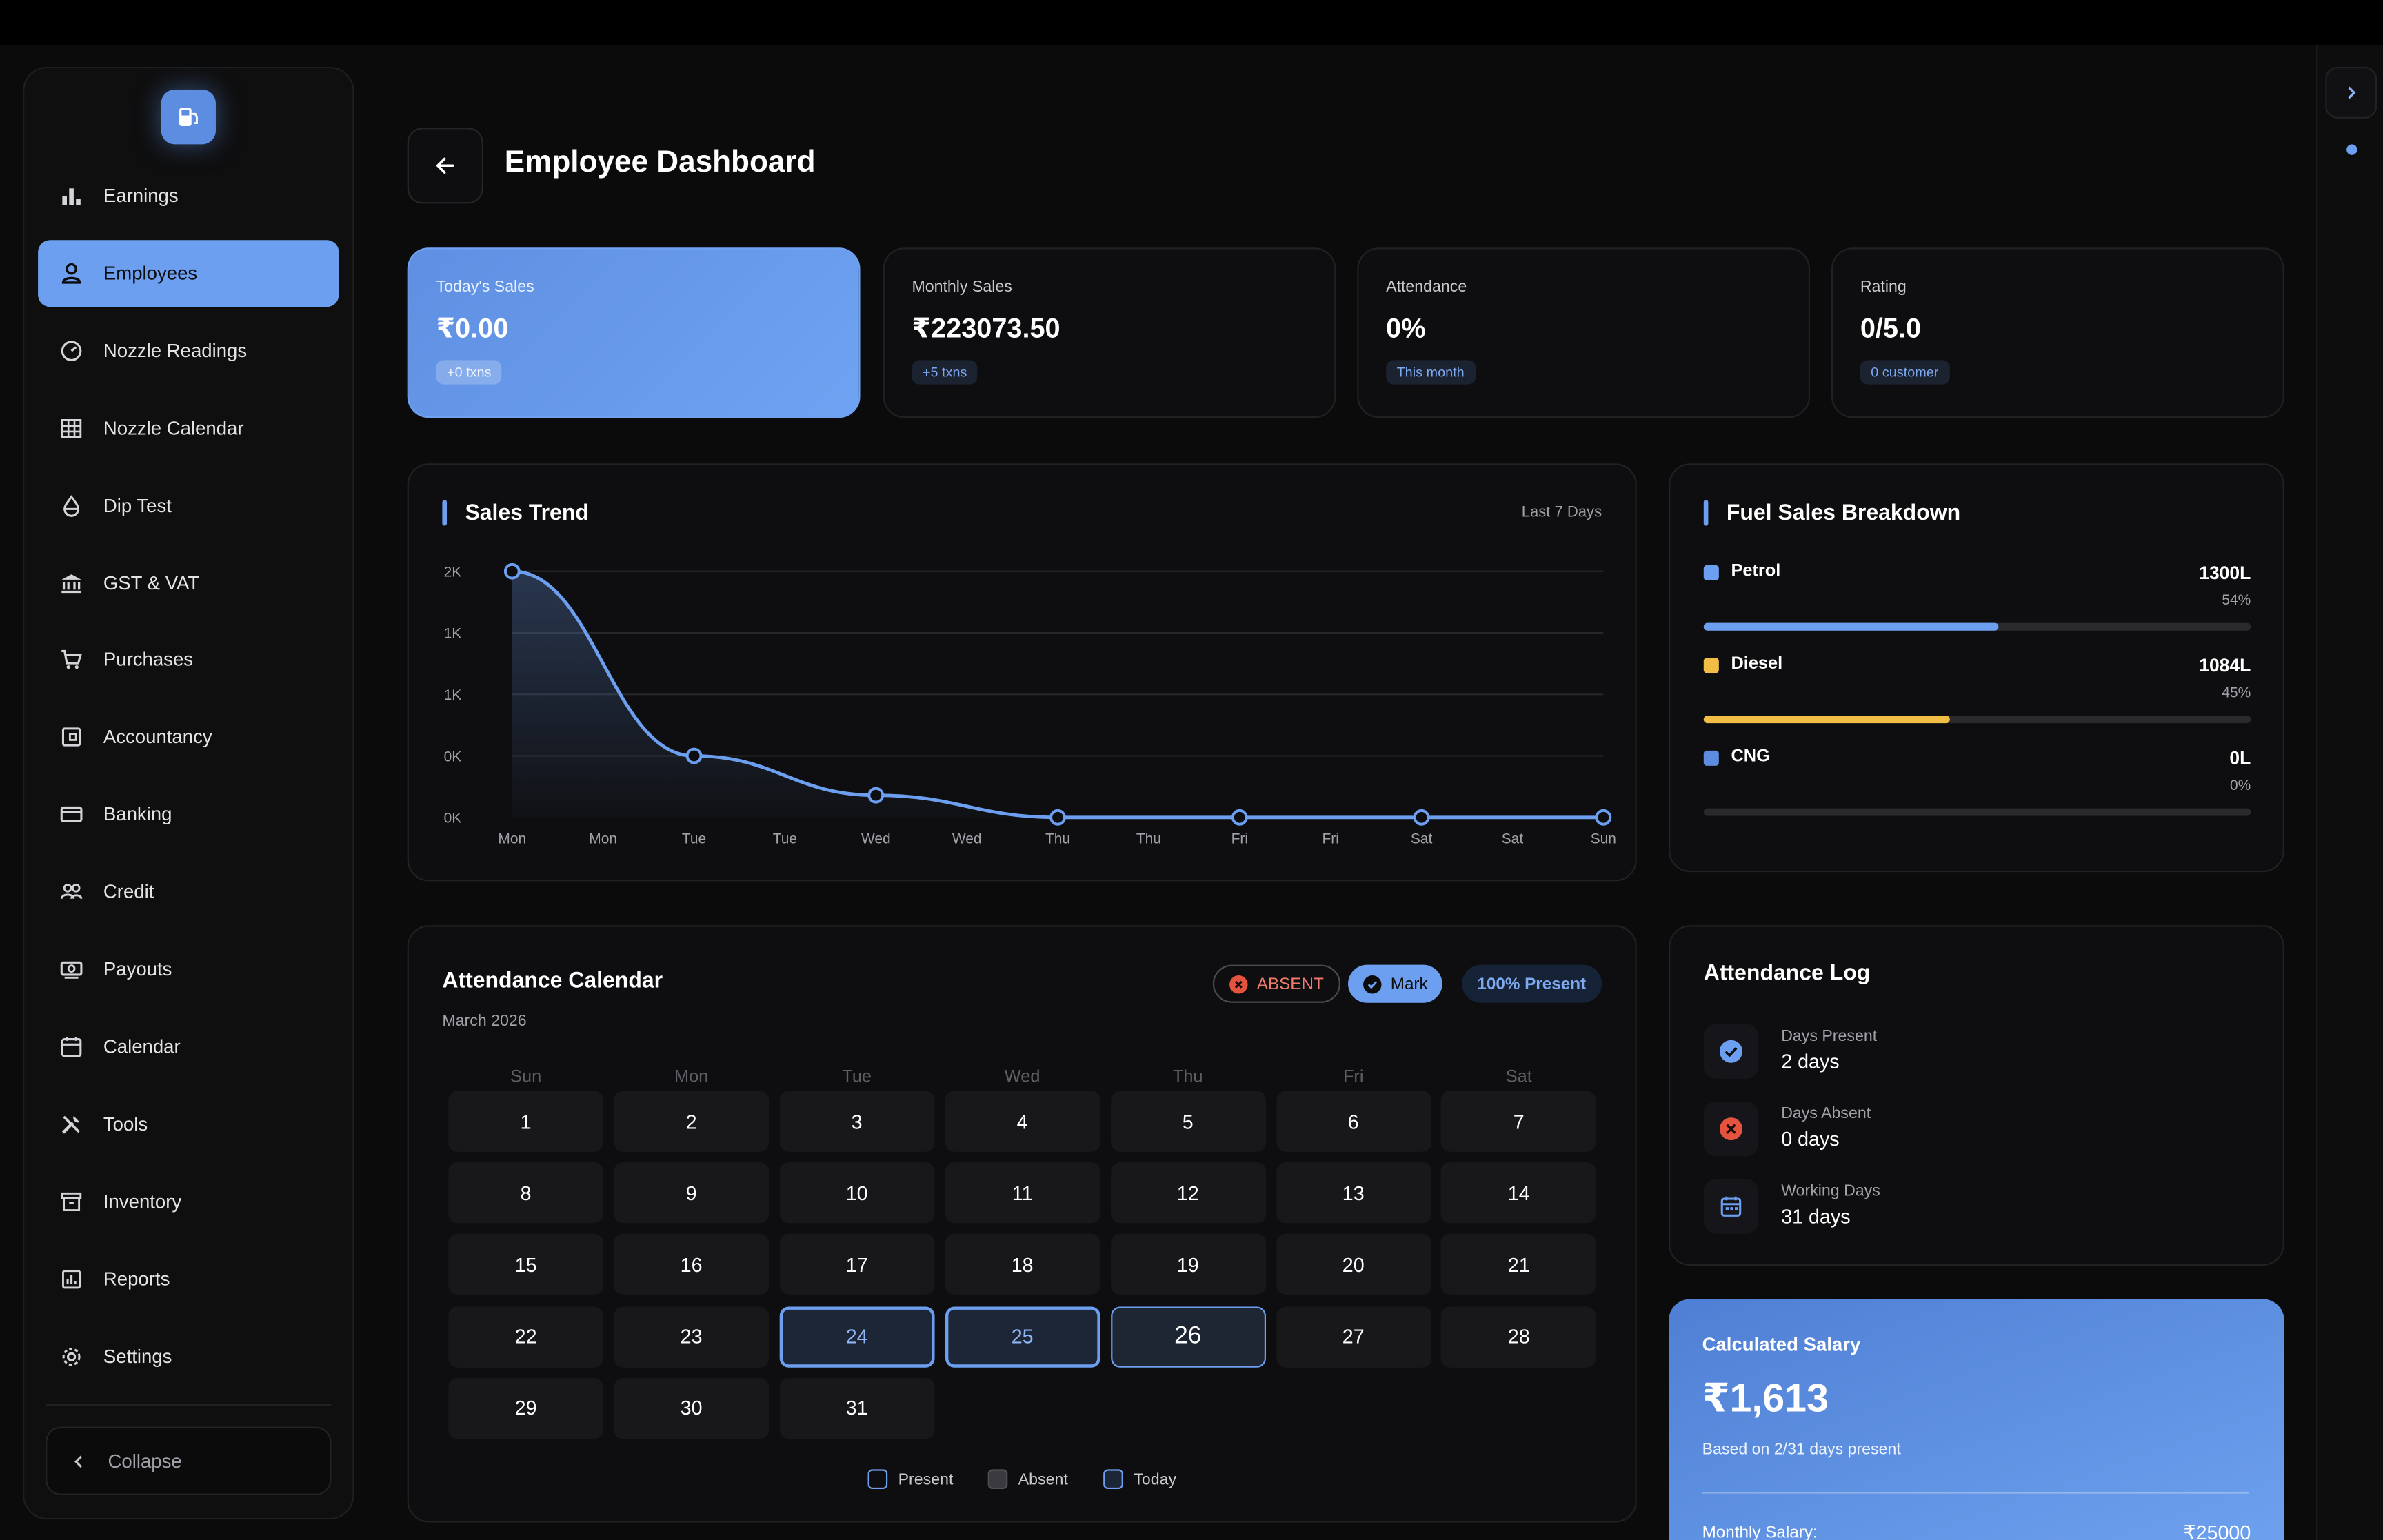 The height and width of the screenshot is (1540, 2383). What do you see at coordinates (1750, 756) in the screenshot?
I see `fuel-name: CNG` at bounding box center [1750, 756].